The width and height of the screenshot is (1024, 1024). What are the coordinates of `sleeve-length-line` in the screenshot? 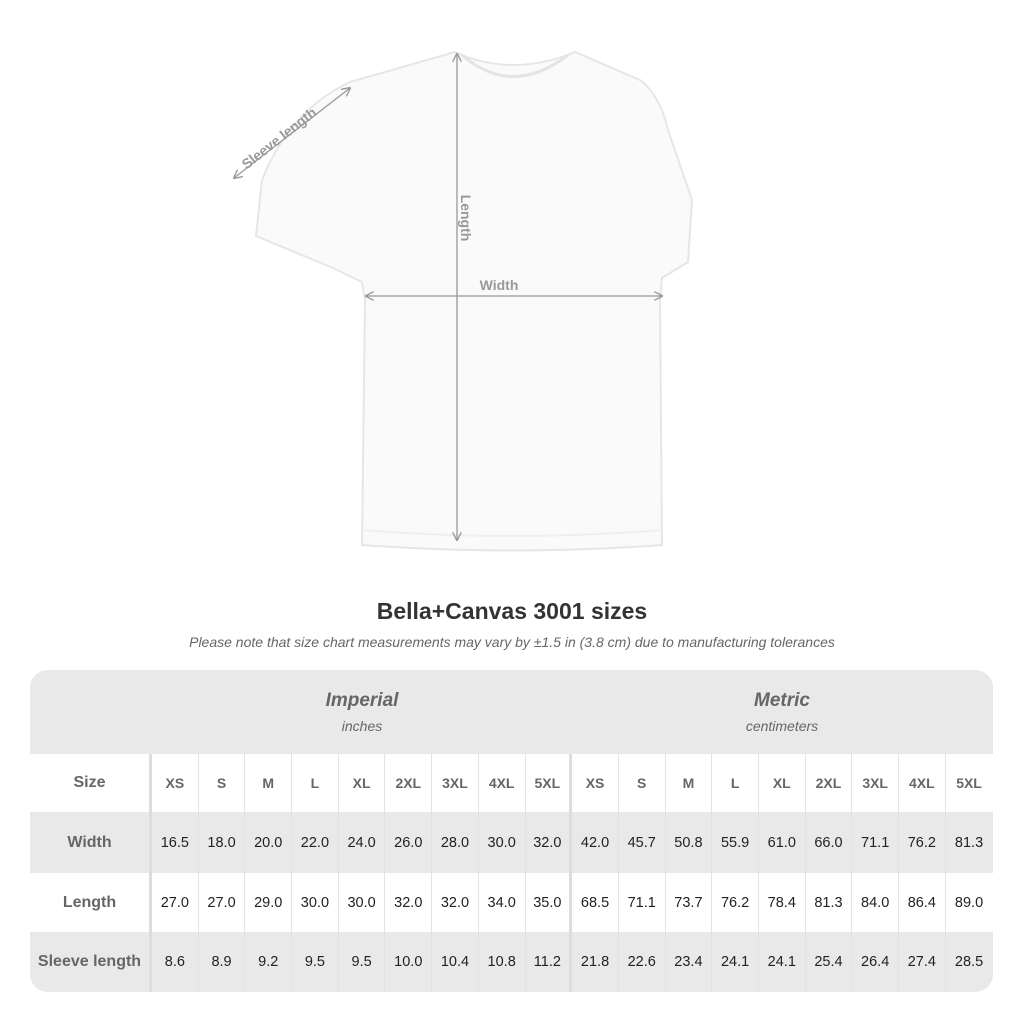 It's located at (292, 133).